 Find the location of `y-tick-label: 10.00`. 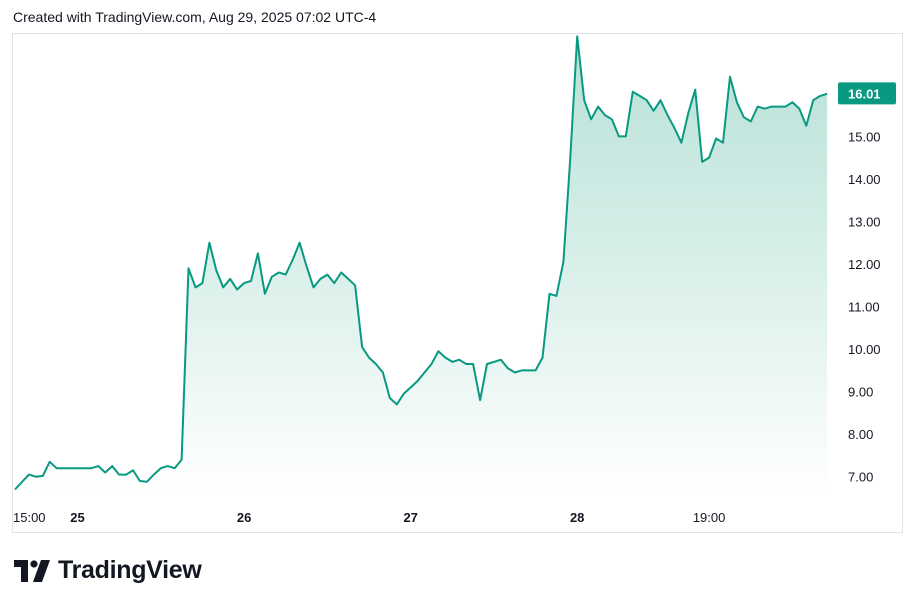

y-tick-label: 10.00 is located at coordinates (864, 349).